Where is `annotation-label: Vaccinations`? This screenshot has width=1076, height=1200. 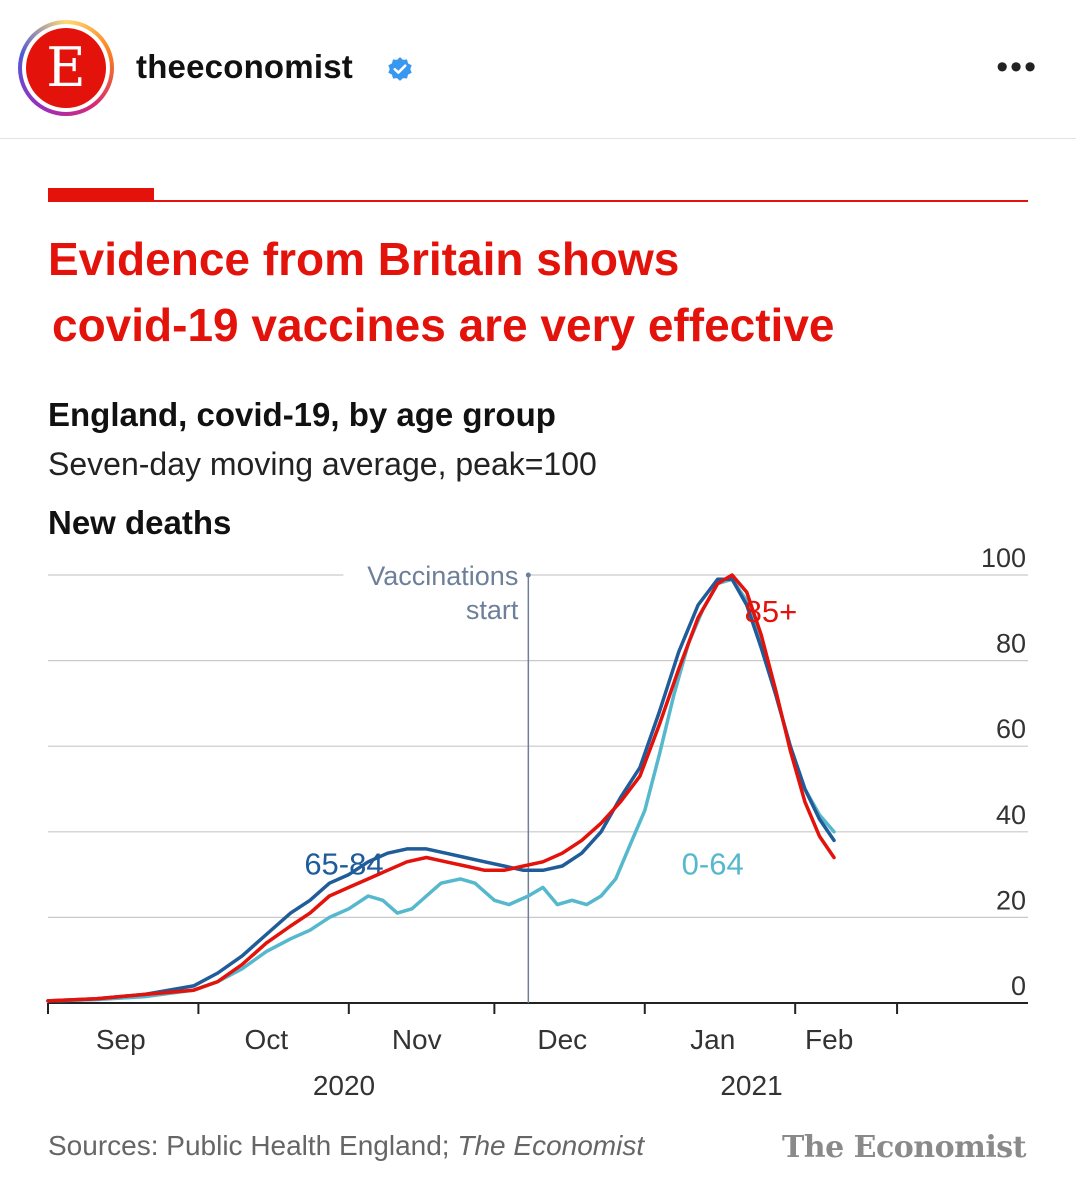
annotation-label: Vaccinations is located at coordinates (442, 576).